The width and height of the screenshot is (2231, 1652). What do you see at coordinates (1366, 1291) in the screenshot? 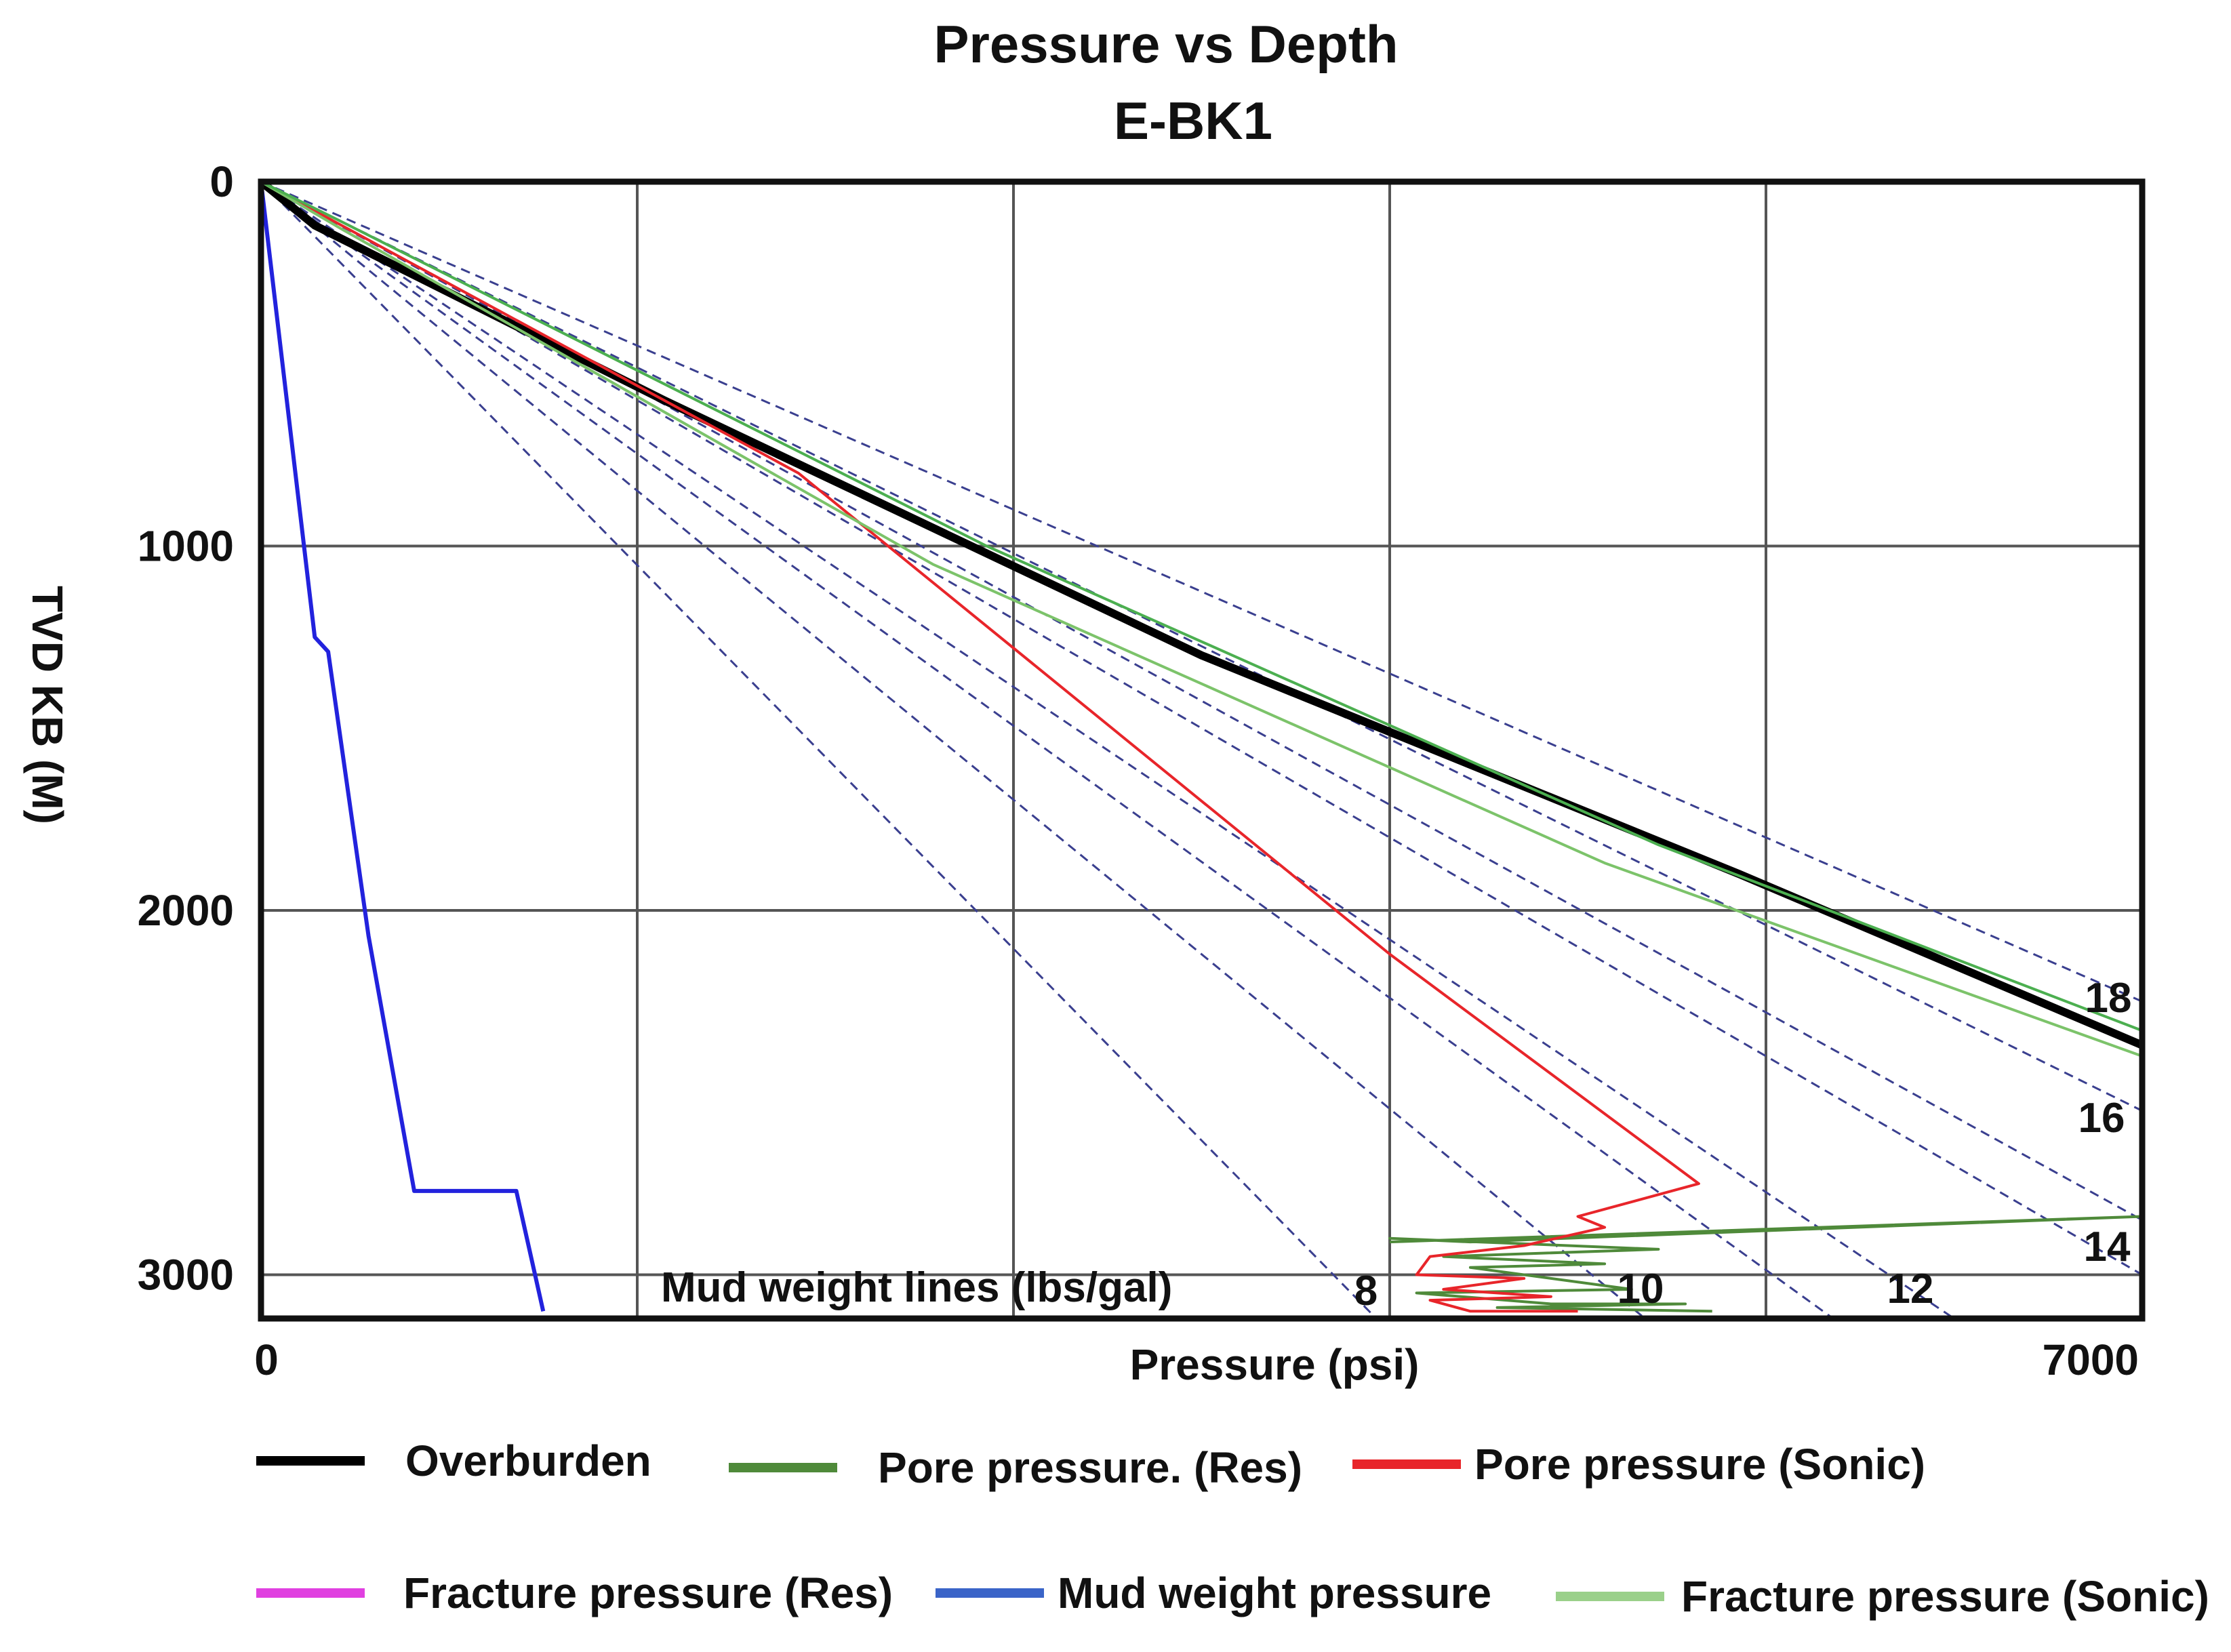
I see `mud-weight-label: 8` at bounding box center [1366, 1291].